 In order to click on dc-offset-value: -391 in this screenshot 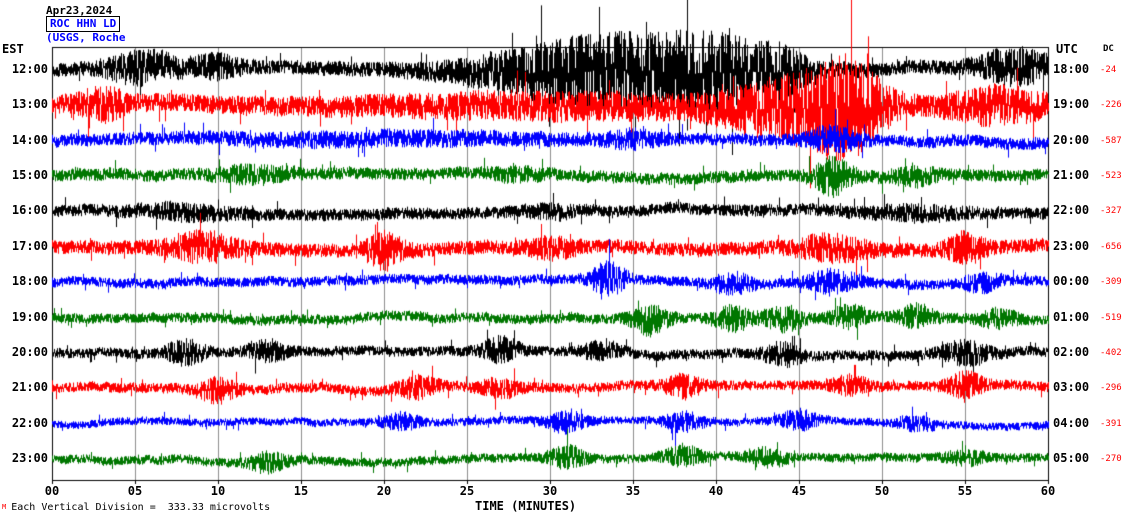, I will do `click(1111, 423)`.